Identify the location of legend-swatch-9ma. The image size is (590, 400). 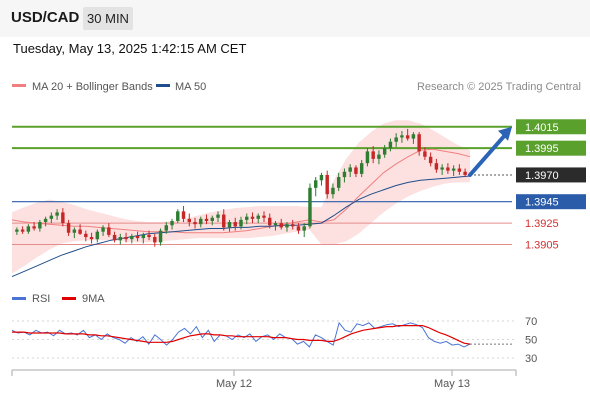
(69, 298).